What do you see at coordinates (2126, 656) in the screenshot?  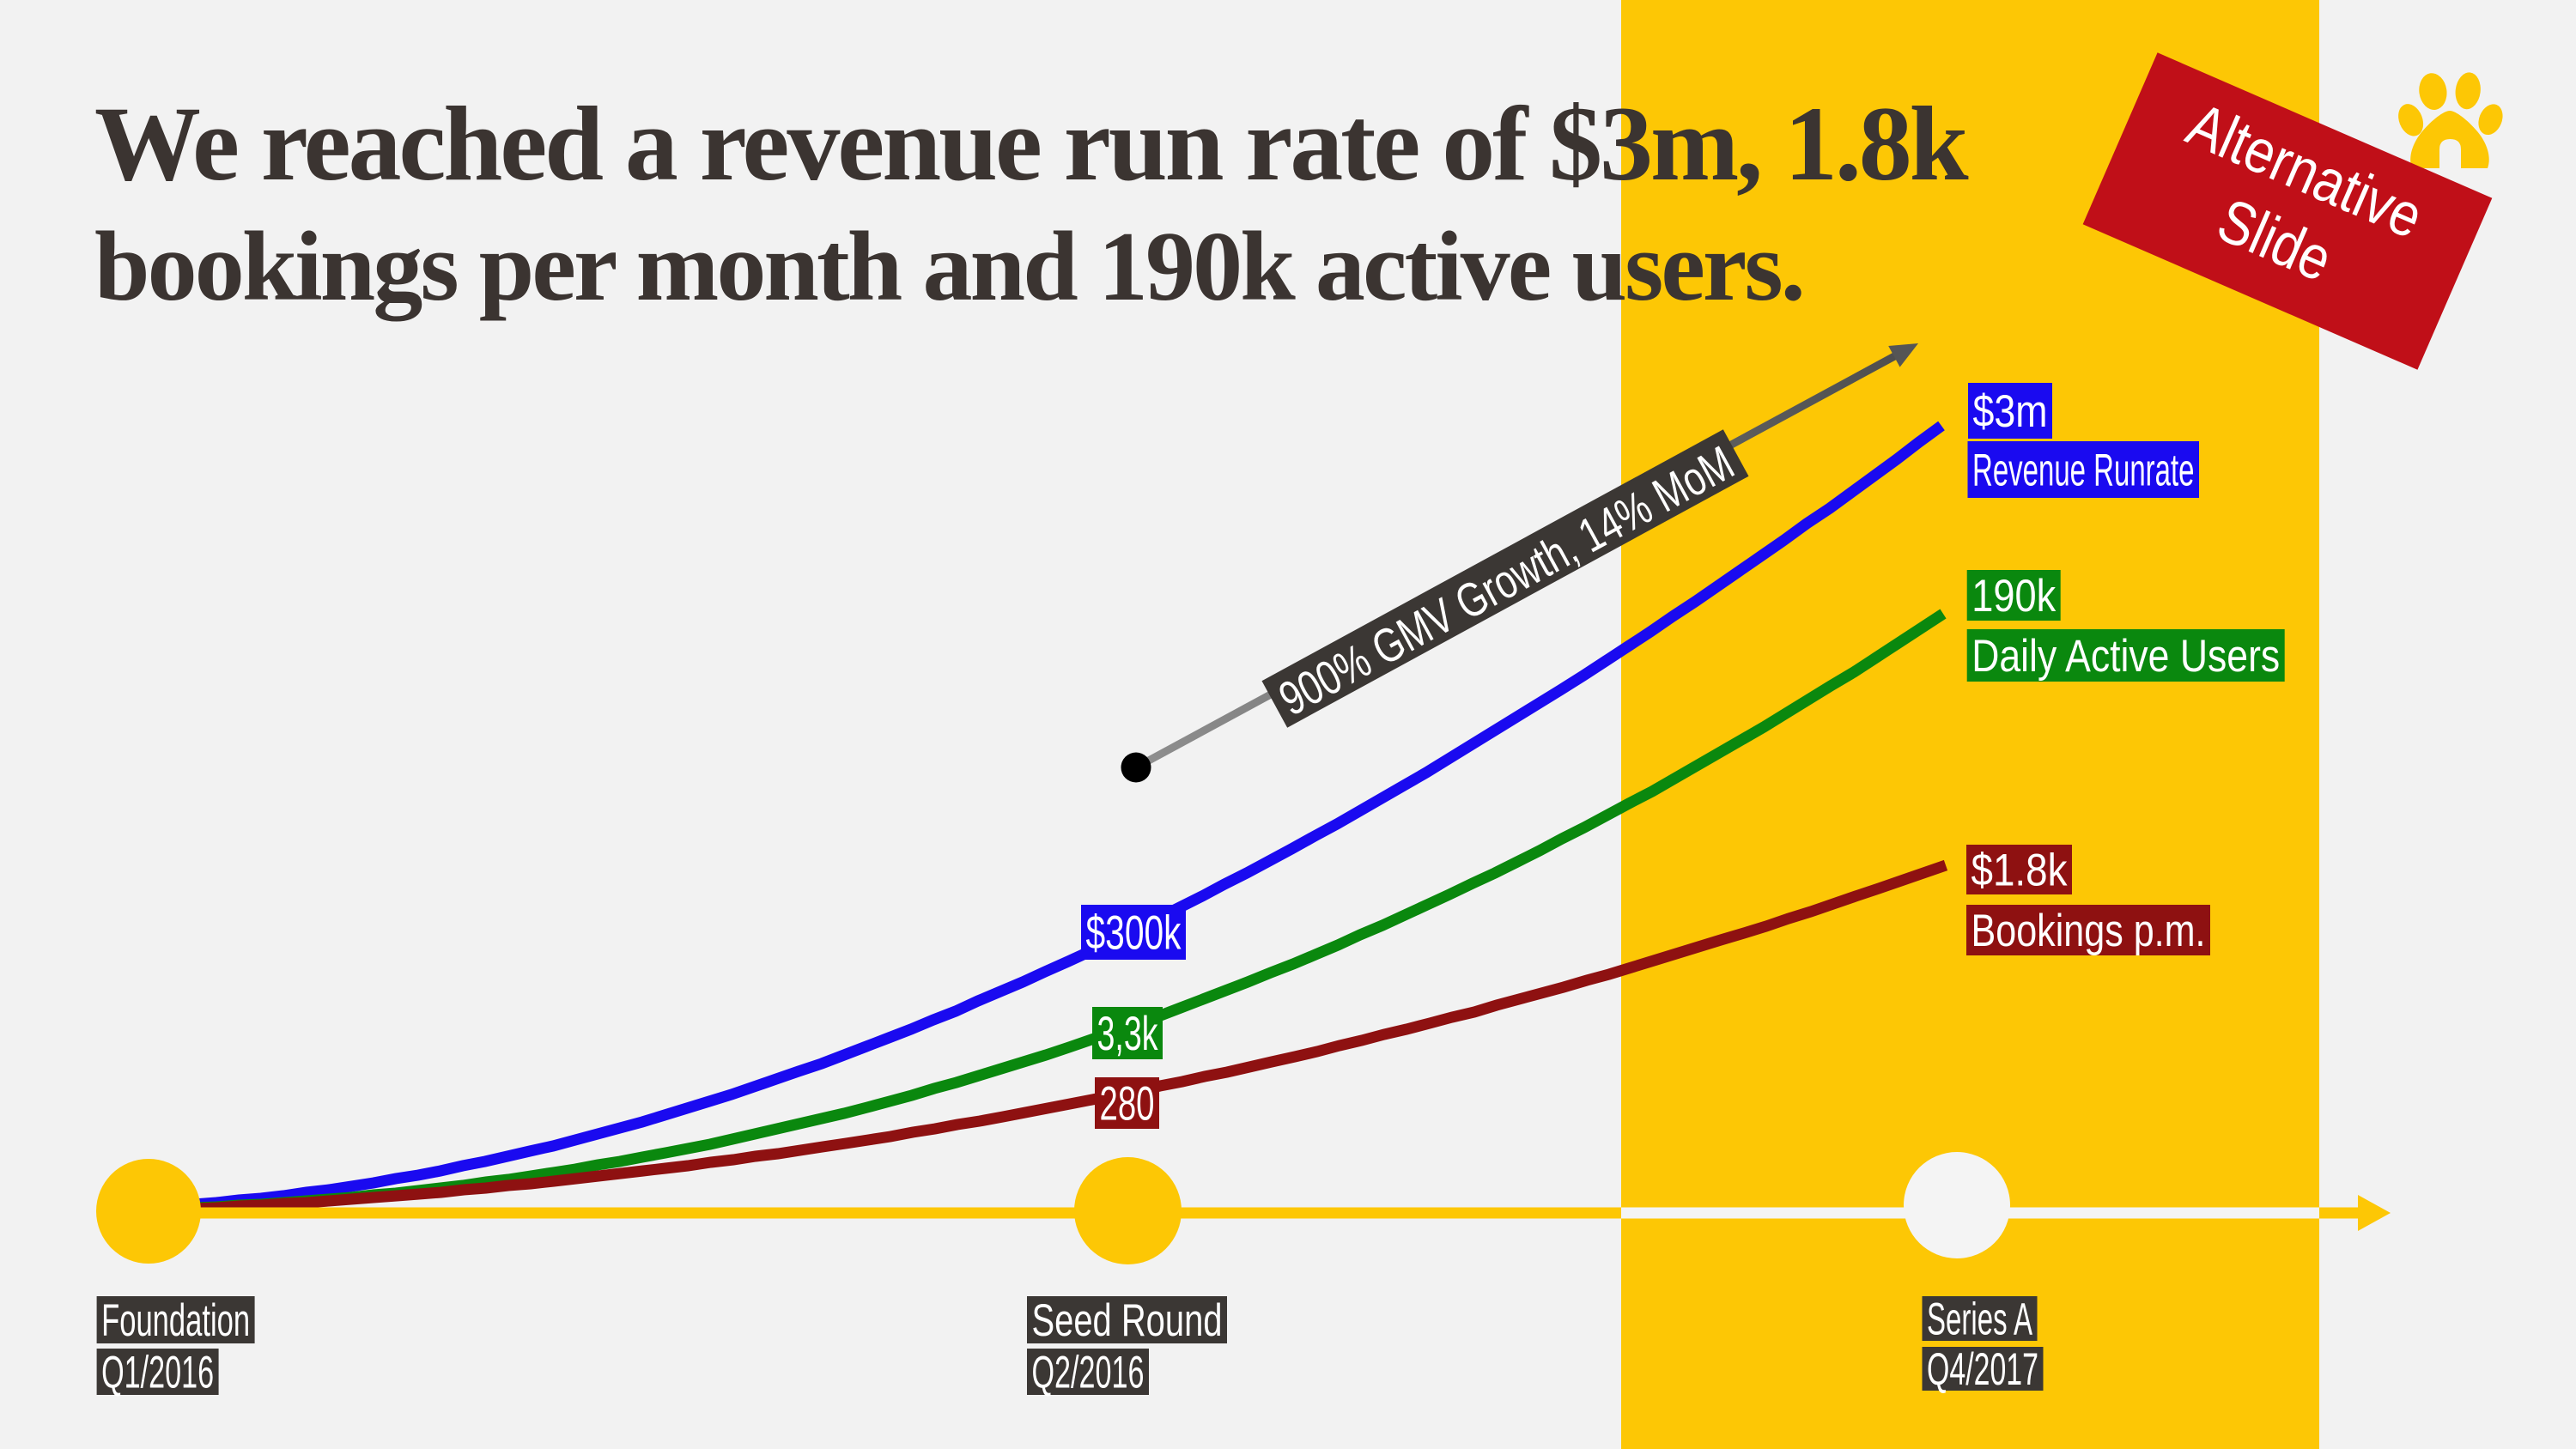 I see `svg-text: Daily Active Users` at bounding box center [2126, 656].